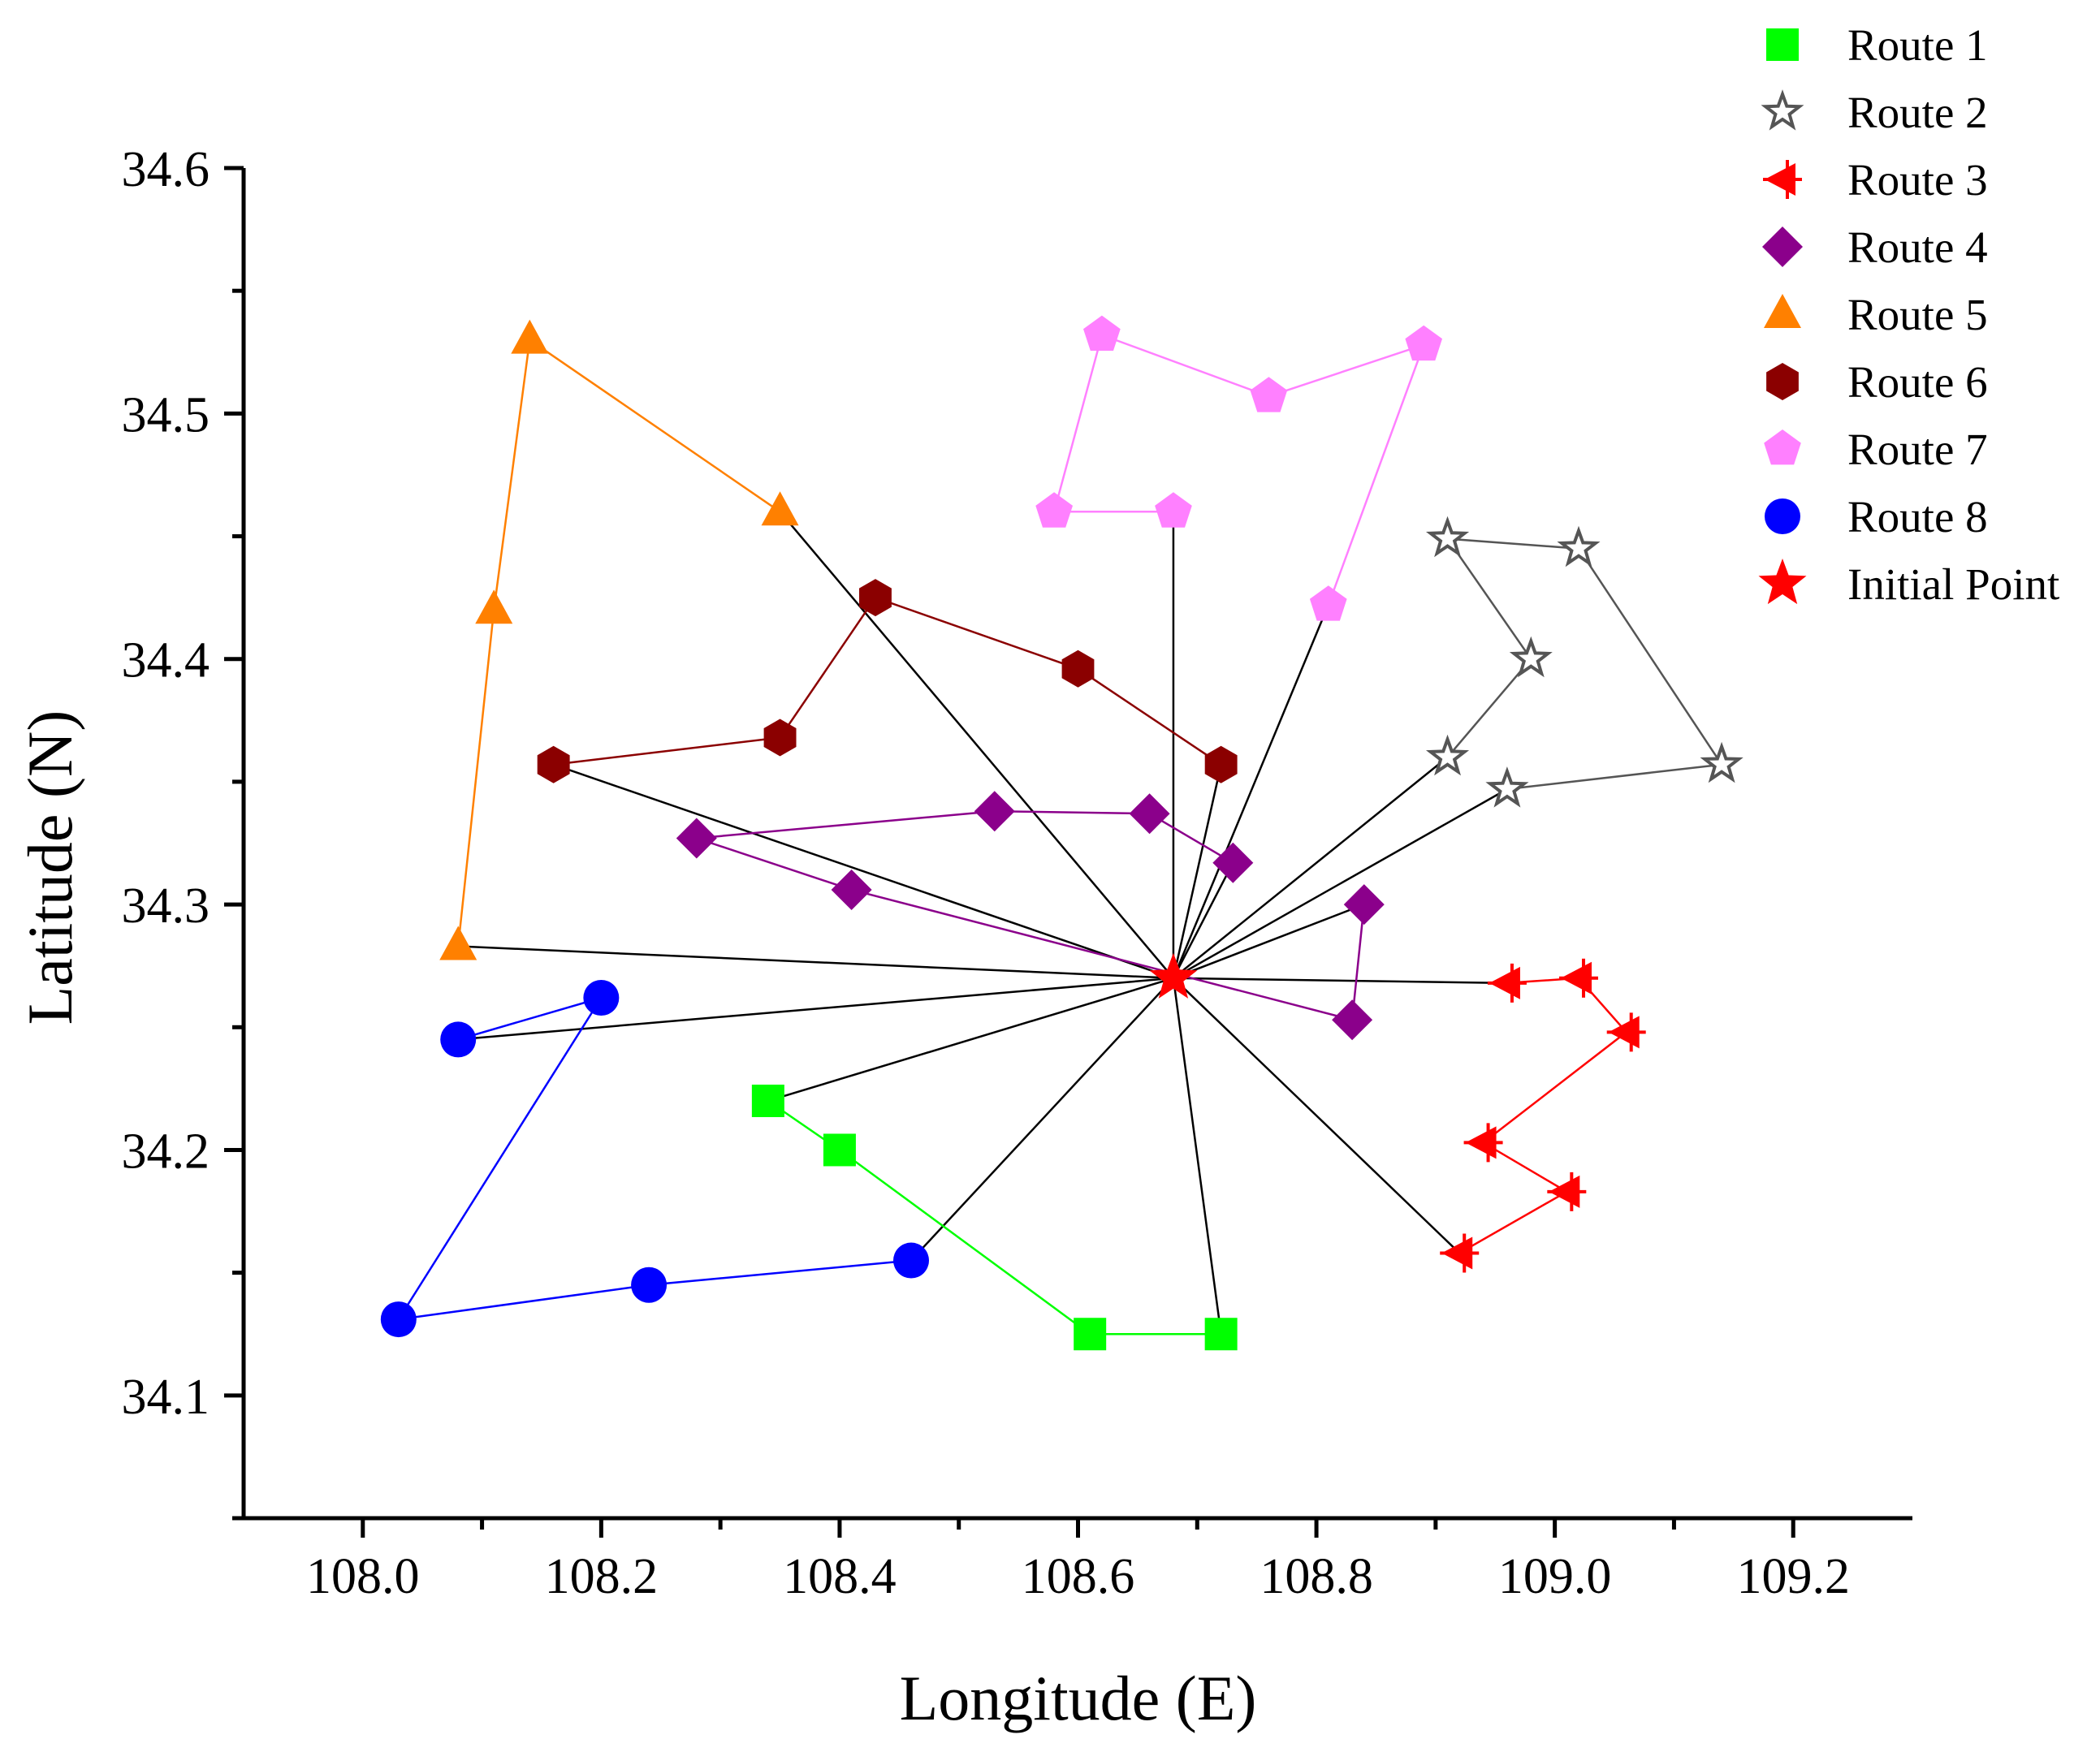  What do you see at coordinates (1918, 517) in the screenshot?
I see `legend-label: Route 8` at bounding box center [1918, 517].